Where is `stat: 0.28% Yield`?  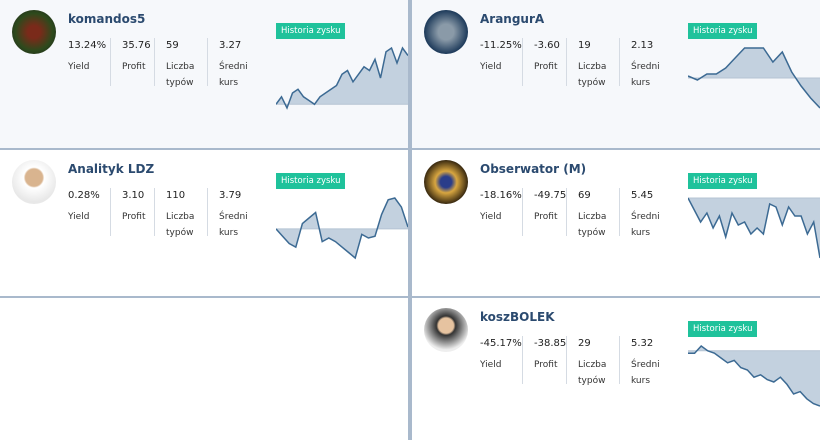 stat: 0.28% Yield is located at coordinates (88, 207).